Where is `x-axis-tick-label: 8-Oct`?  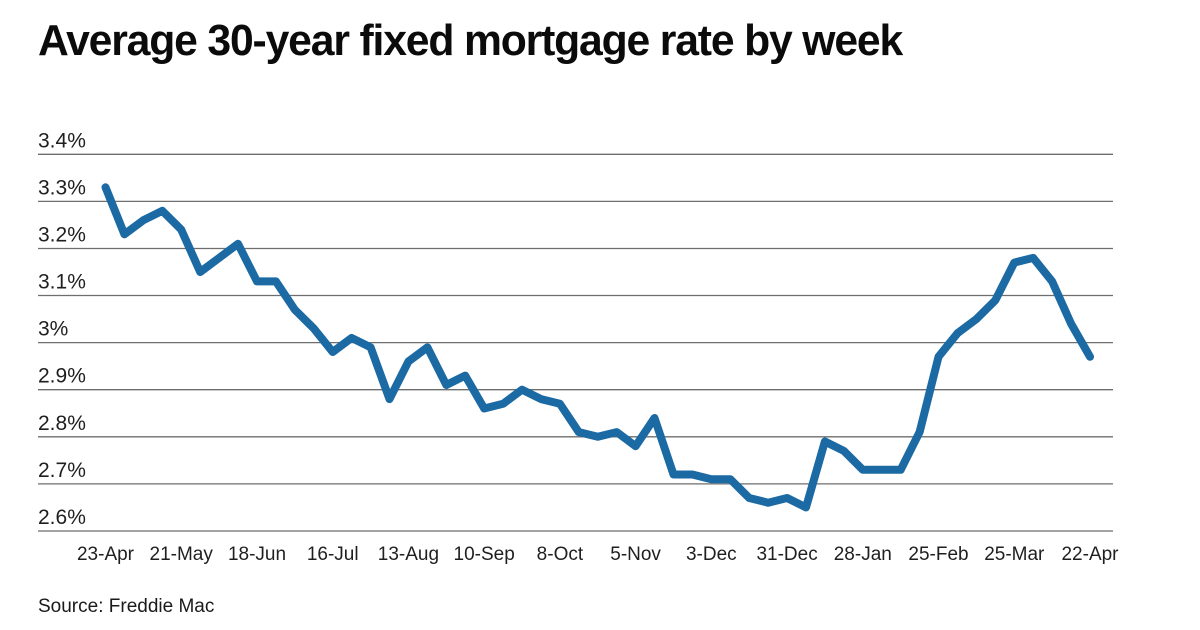
x-axis-tick-label: 8-Oct is located at coordinates (560, 554).